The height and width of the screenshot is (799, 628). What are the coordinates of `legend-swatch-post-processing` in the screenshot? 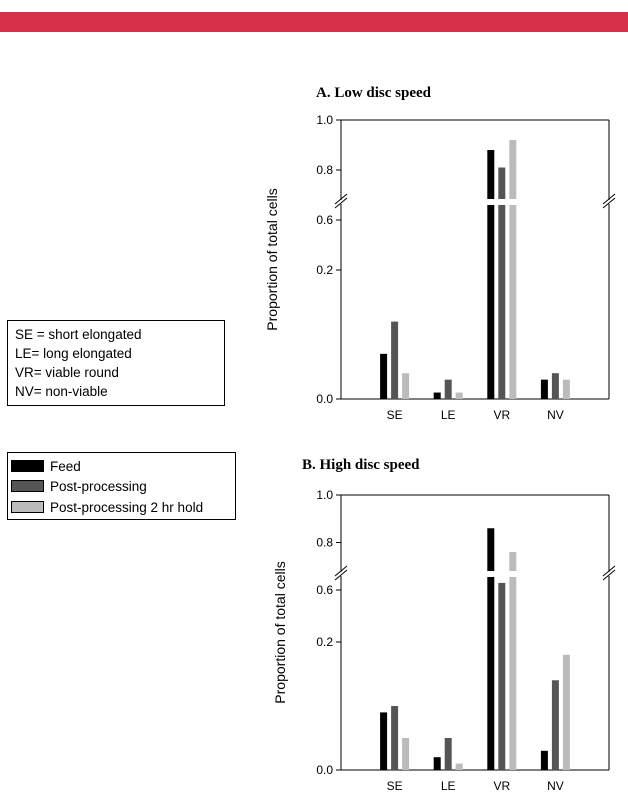 It's located at (27, 486).